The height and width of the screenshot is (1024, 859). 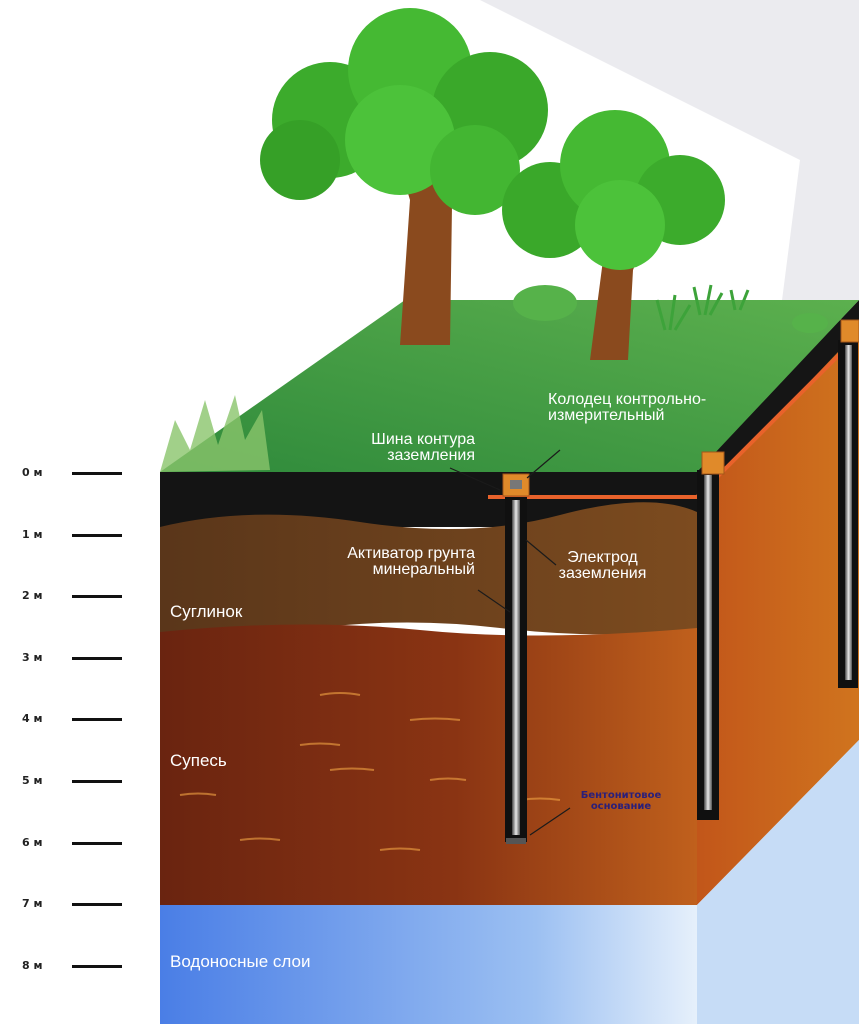 I want to click on grass-tuft-left, so click(x=215, y=433).